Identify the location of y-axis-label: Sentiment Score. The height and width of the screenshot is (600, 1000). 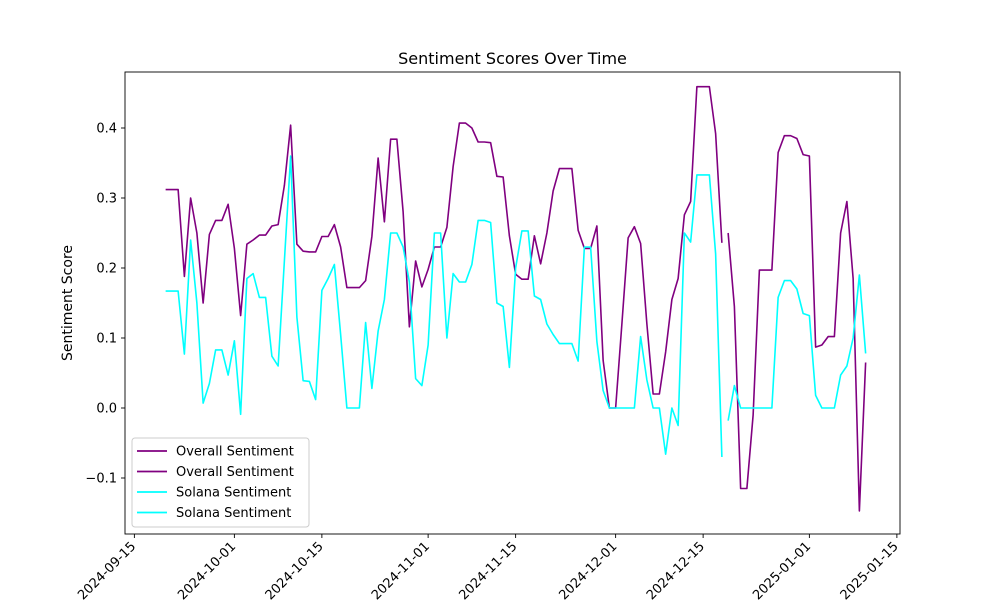
(68, 303).